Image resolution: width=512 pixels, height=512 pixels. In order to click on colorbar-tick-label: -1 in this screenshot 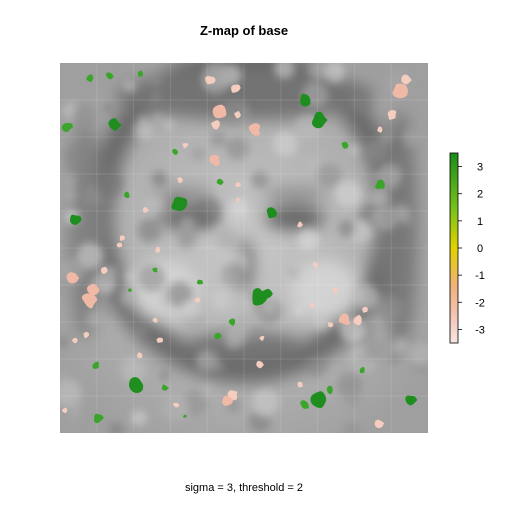, I will do `click(480, 276)`.